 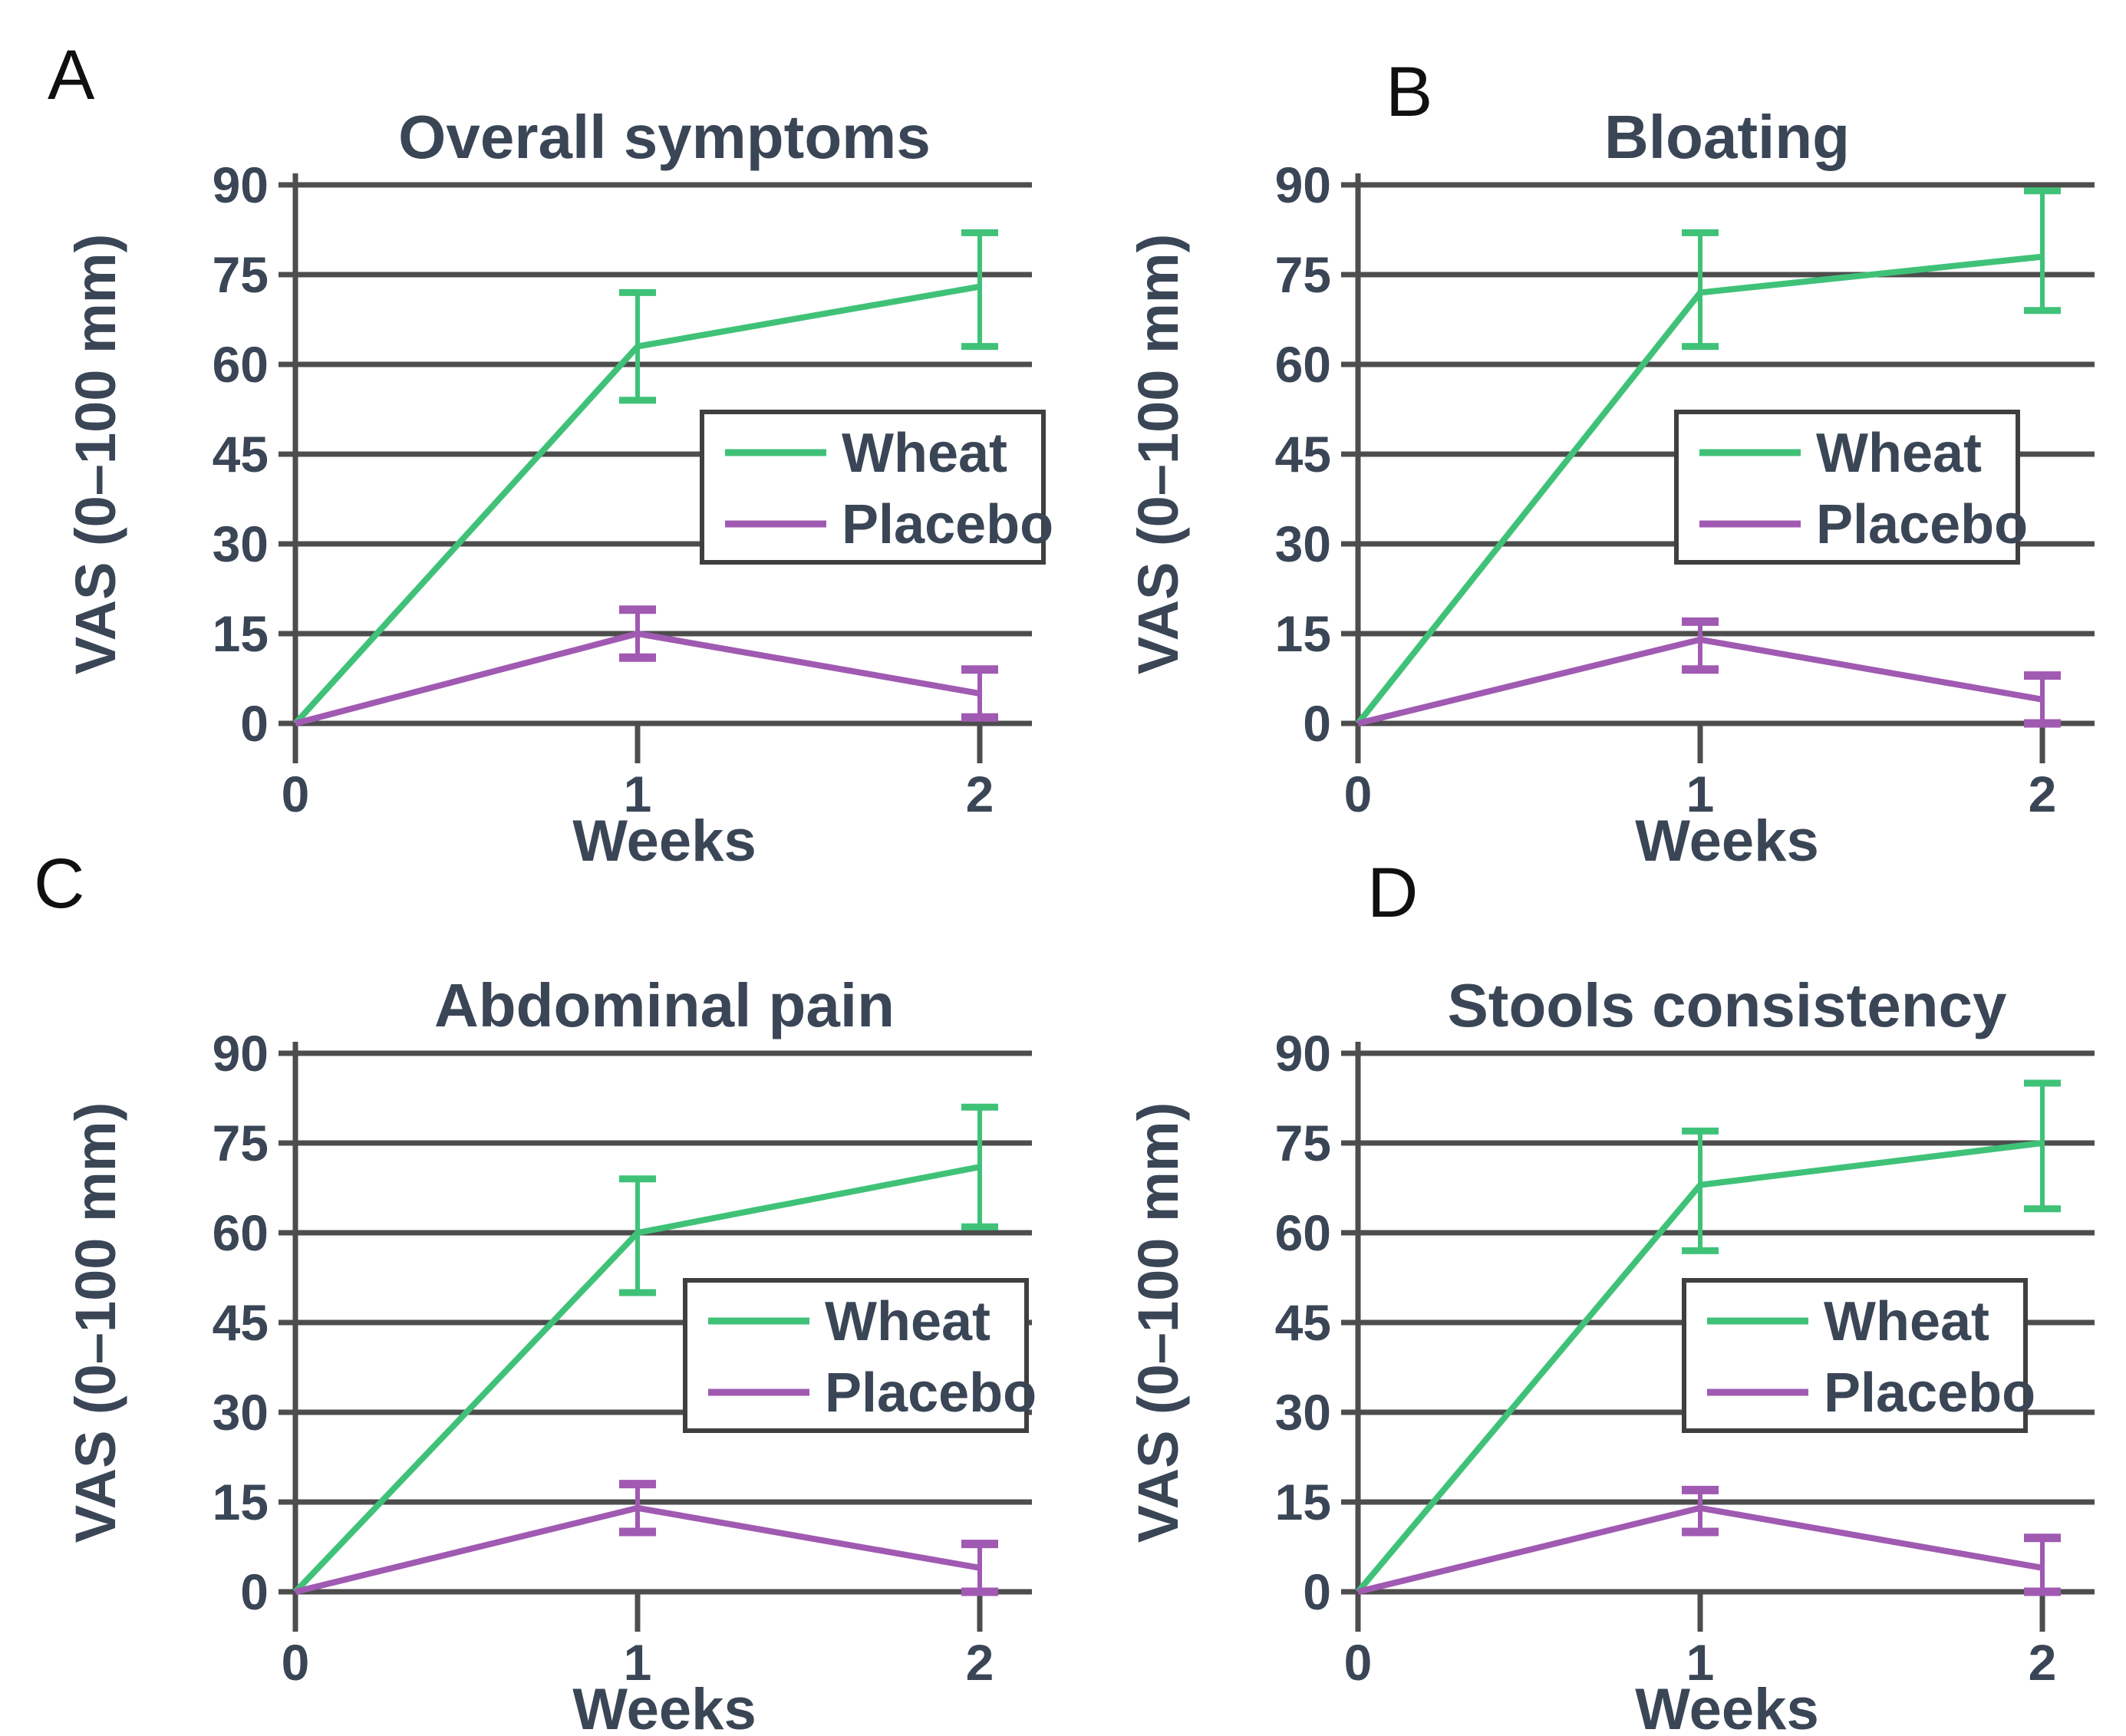 What do you see at coordinates (1393, 893) in the screenshot?
I see `panel-letter-d: D` at bounding box center [1393, 893].